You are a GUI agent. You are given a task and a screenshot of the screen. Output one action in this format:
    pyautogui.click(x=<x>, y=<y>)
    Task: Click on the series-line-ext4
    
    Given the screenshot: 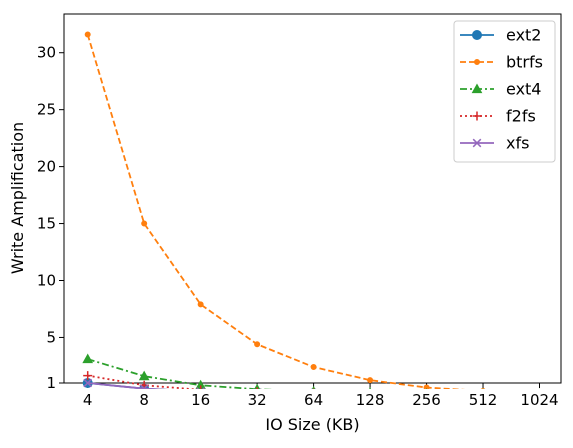 What is the action you would take?
    pyautogui.click(x=180, y=373)
    